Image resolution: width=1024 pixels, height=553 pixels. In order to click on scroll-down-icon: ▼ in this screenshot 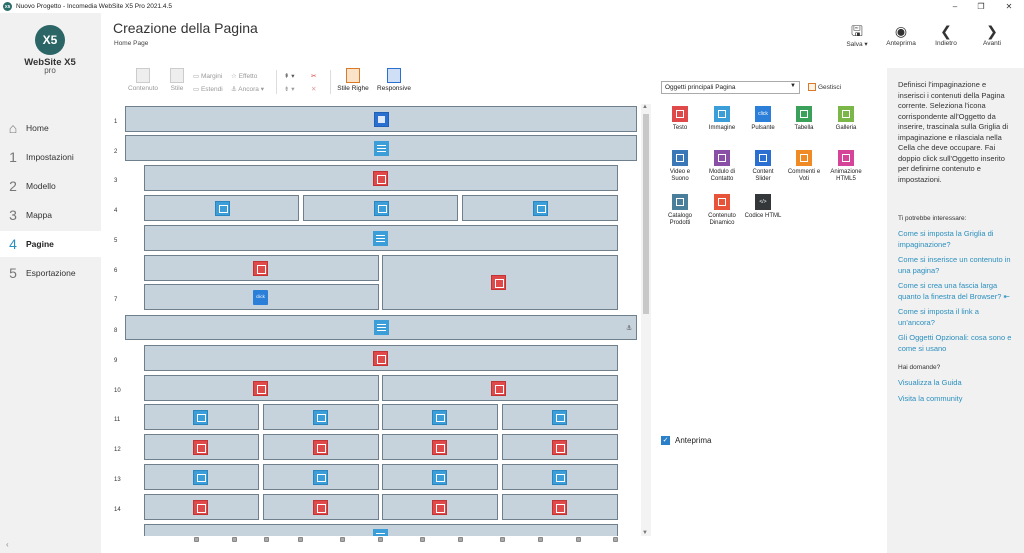, I will do `click(645, 533)`.